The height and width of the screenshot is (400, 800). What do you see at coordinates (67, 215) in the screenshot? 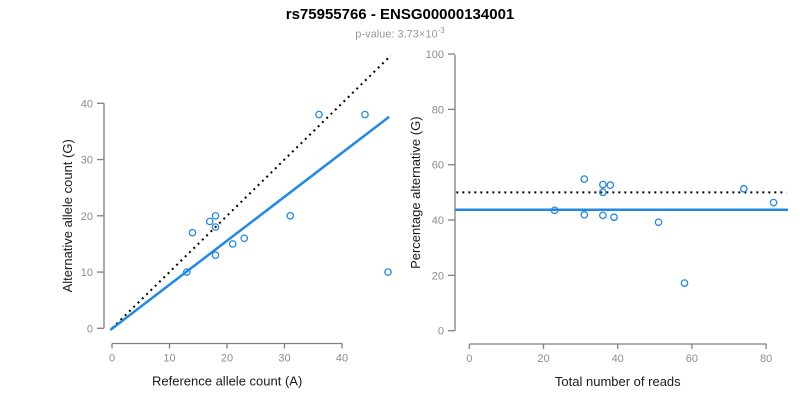
I see `y-axis-title: Alternative allele count (G)` at bounding box center [67, 215].